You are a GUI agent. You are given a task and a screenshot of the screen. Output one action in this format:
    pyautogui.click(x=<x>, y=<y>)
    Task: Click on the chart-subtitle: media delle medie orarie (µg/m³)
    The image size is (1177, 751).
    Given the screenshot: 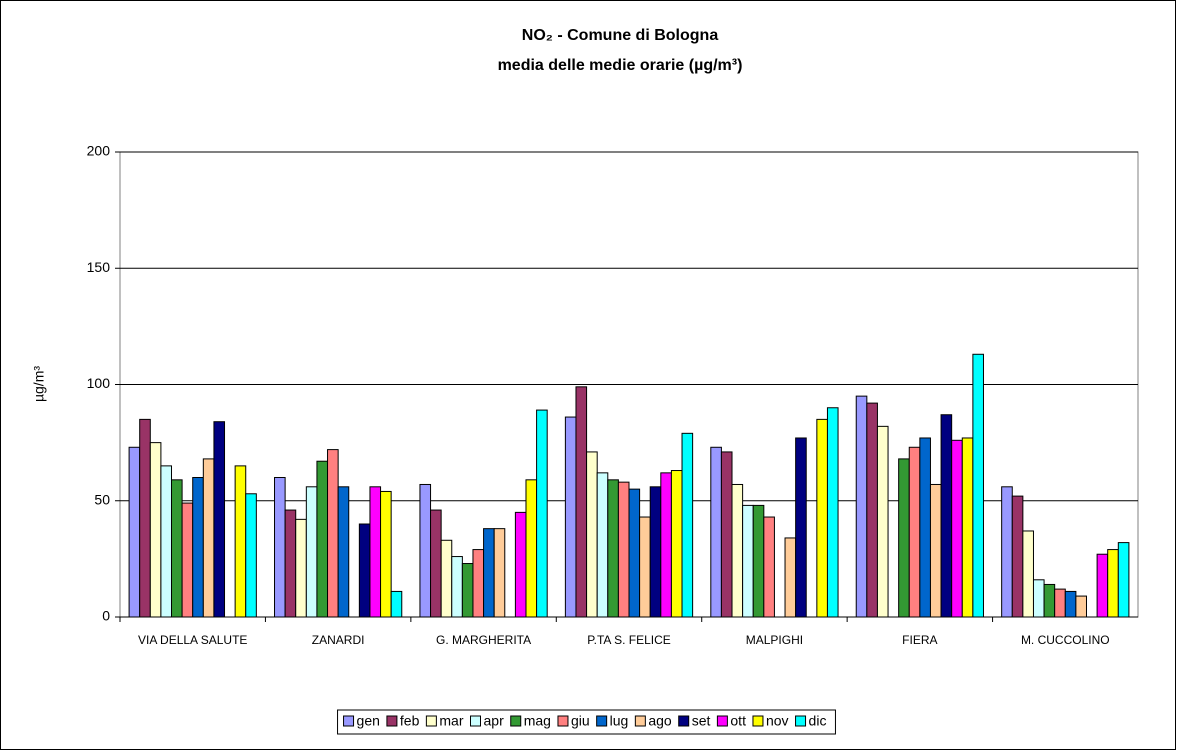 What is the action you would take?
    pyautogui.click(x=620, y=65)
    